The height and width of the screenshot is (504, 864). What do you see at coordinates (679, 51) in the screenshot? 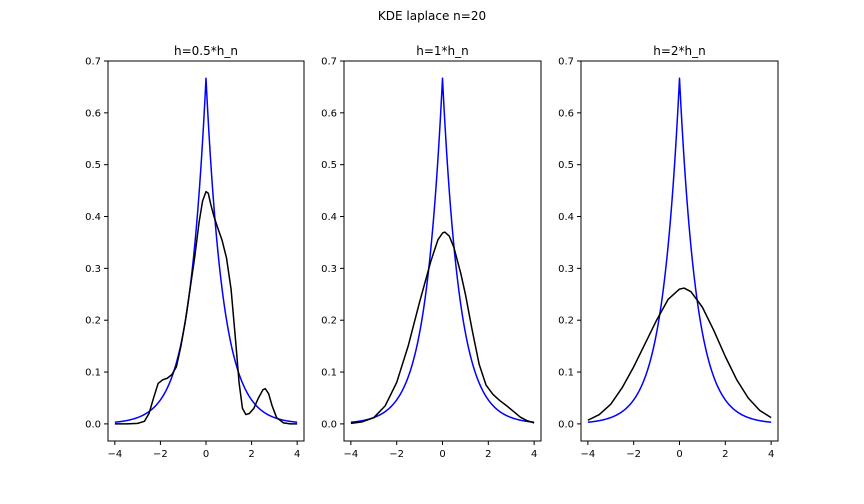
I see `subplot-title: h=2*h_n` at bounding box center [679, 51].